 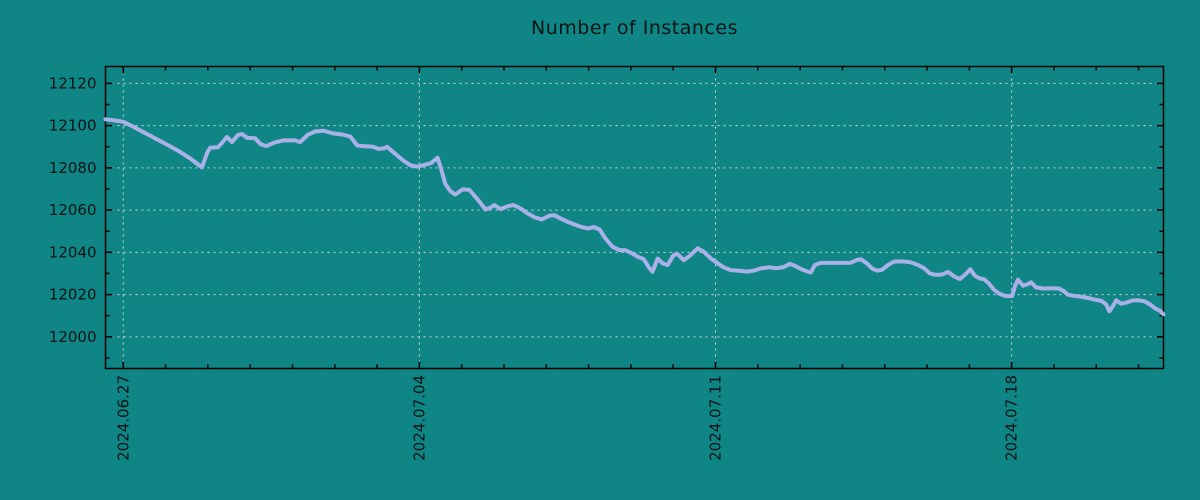 I want to click on x-tick-label: 2024.07.18, so click(x=1012, y=418).